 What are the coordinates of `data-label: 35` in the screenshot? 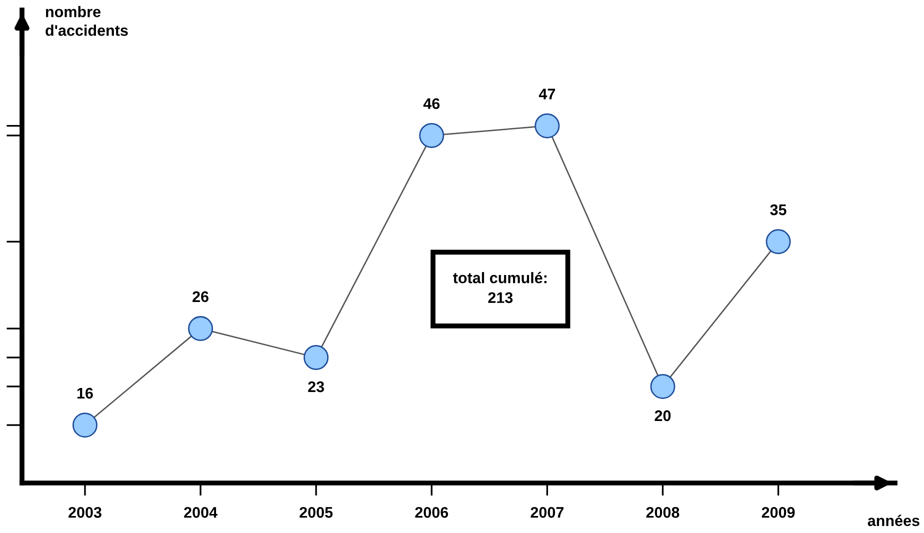 It's located at (778, 210).